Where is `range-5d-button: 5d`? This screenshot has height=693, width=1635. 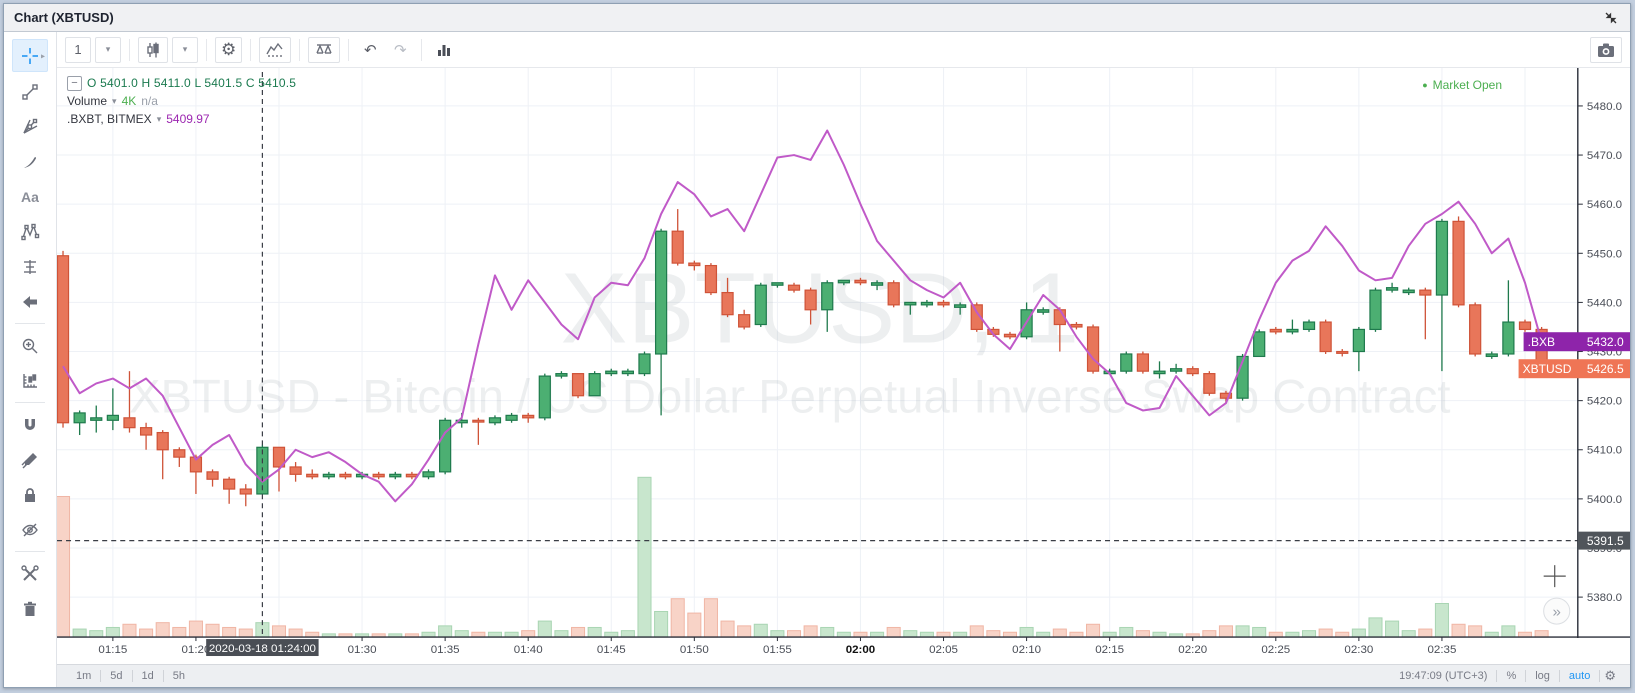
range-5d-button: 5d is located at coordinates (116, 676).